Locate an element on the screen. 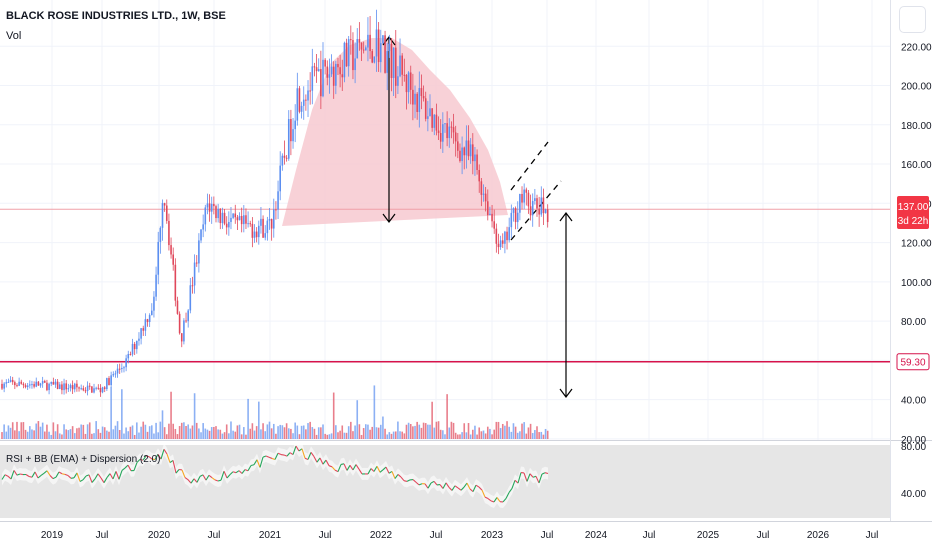  chart-settings-button is located at coordinates (912, 19).